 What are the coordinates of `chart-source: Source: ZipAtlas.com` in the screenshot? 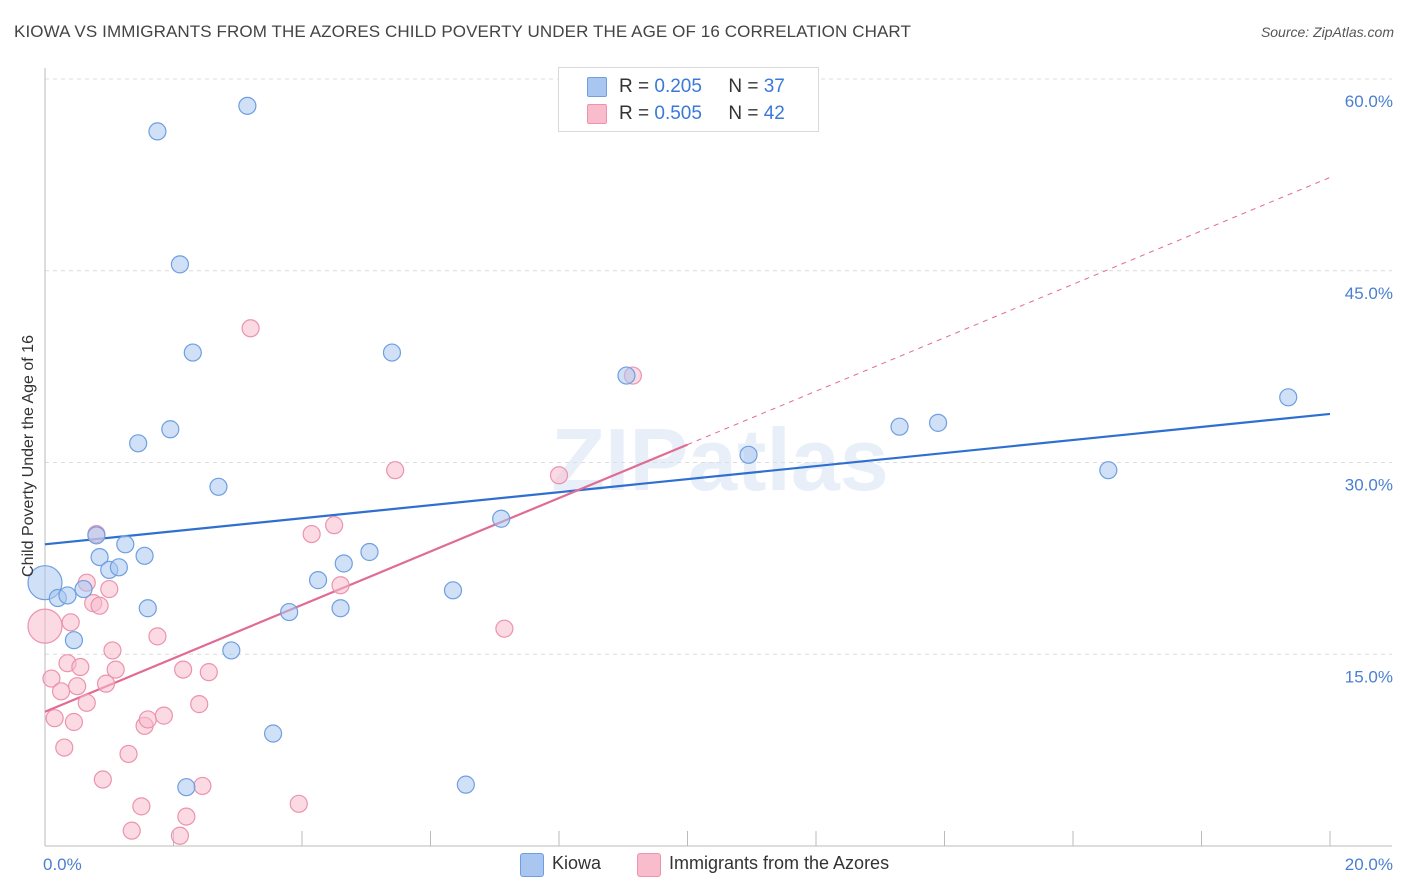 It's located at (1327, 32).